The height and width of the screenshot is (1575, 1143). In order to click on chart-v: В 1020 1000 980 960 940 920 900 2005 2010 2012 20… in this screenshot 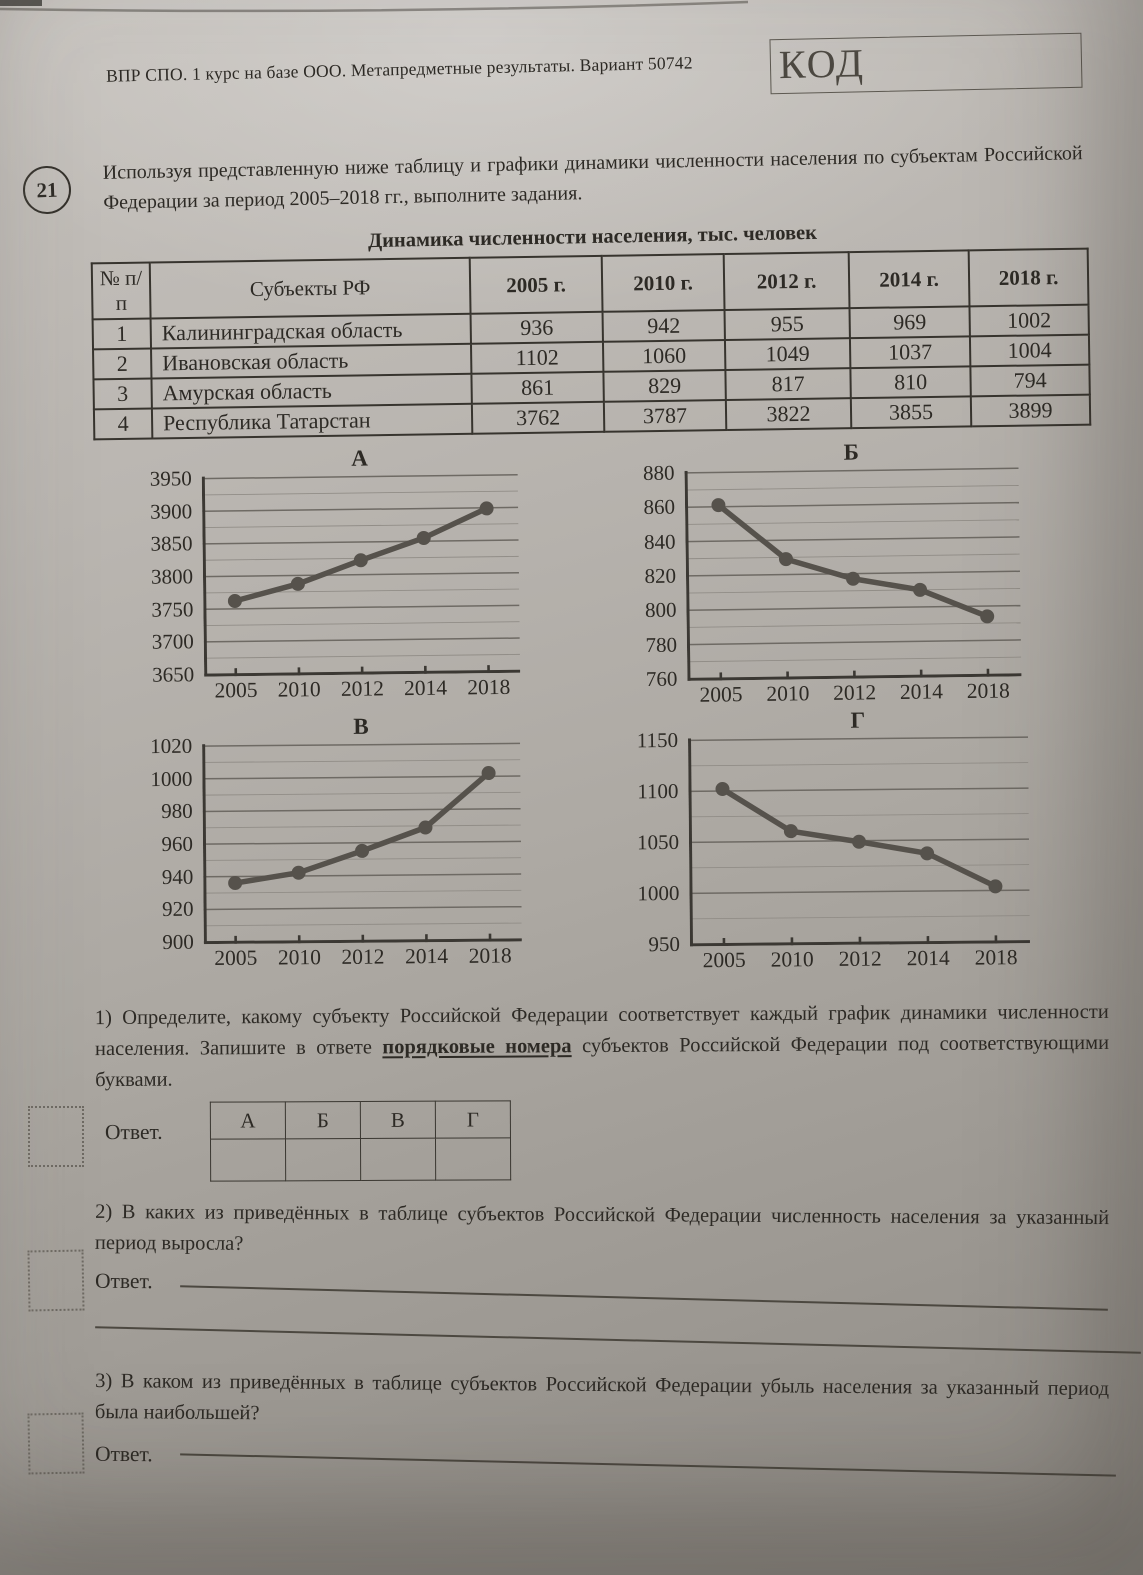, I will do `click(333, 843)`.